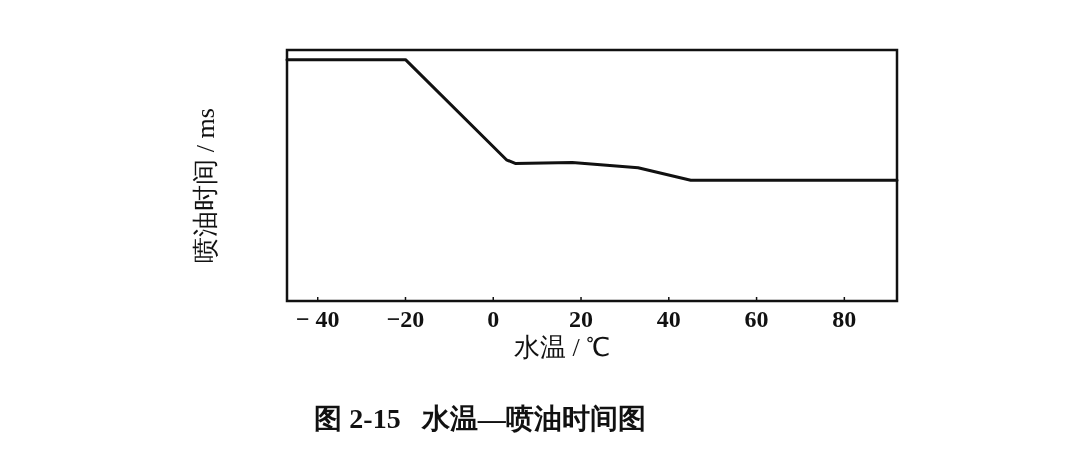  Describe the element at coordinates (205, 185) in the screenshot. I see `y-axis-title: 喷油时间 / ms` at that location.